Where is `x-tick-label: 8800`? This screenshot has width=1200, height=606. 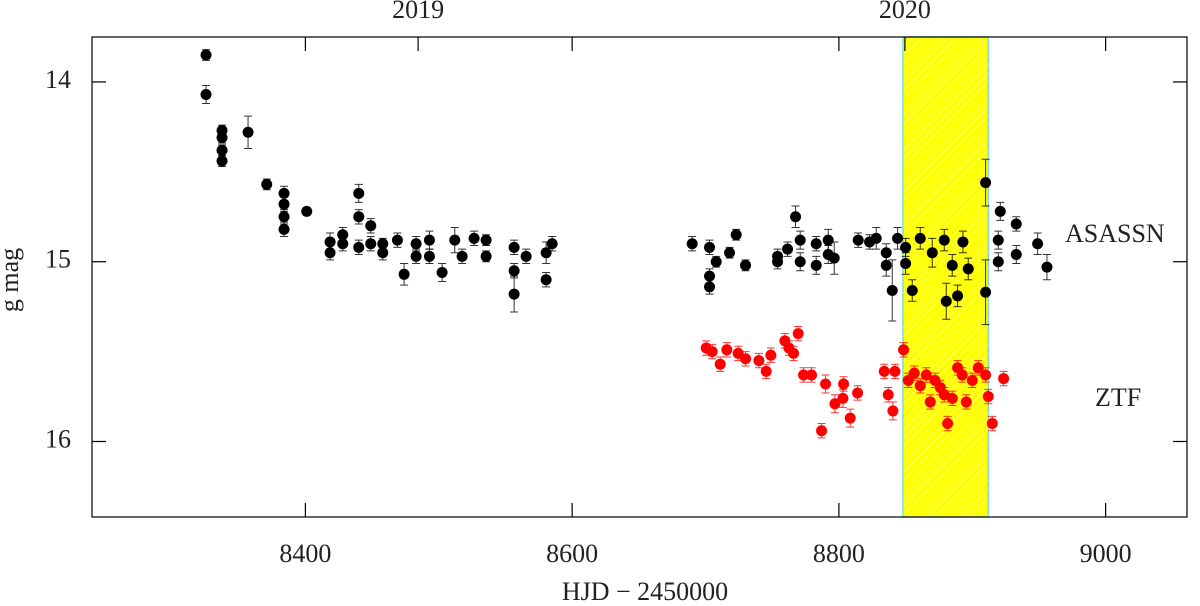 x-tick-label: 8800 is located at coordinates (839, 553).